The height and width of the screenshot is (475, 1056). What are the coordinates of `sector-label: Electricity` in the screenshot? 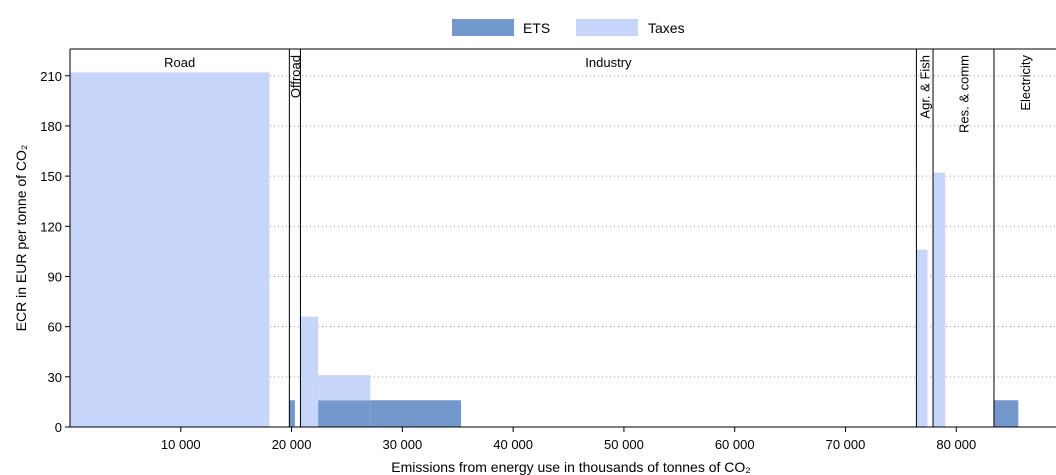 It's located at (1025, 83).